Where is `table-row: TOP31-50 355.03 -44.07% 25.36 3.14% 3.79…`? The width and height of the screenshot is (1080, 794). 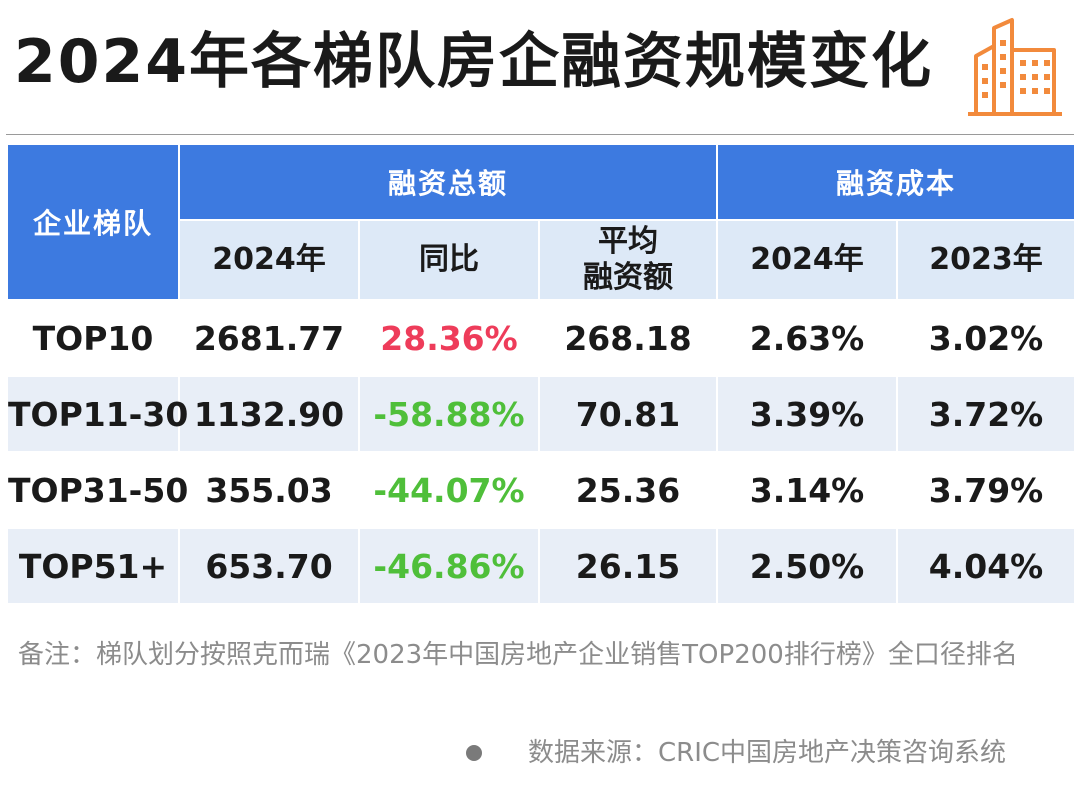
table-row: TOP31-50 355.03 -44.07% 25.36 3.14% 3.79… is located at coordinates (541, 490).